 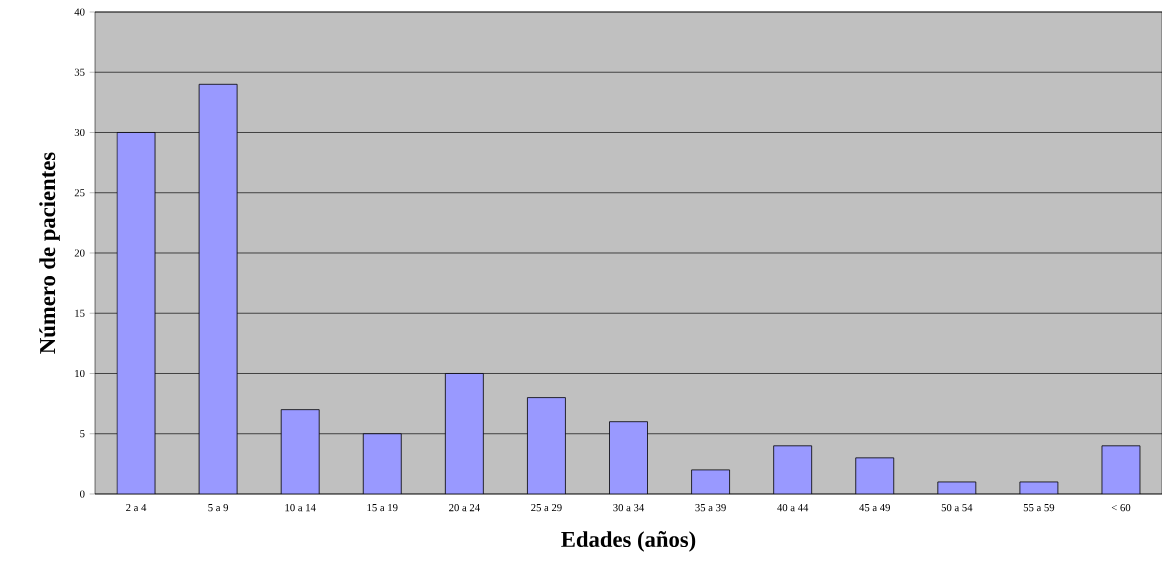 What do you see at coordinates (957, 508) in the screenshot?
I see `x-tick-label: 50 a 54` at bounding box center [957, 508].